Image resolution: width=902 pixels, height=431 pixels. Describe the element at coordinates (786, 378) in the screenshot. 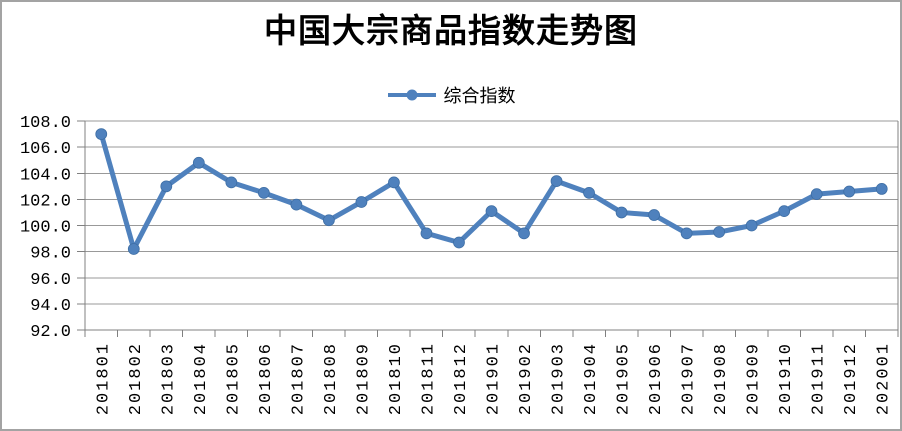

I see `x-axis-label: 201910` at that location.